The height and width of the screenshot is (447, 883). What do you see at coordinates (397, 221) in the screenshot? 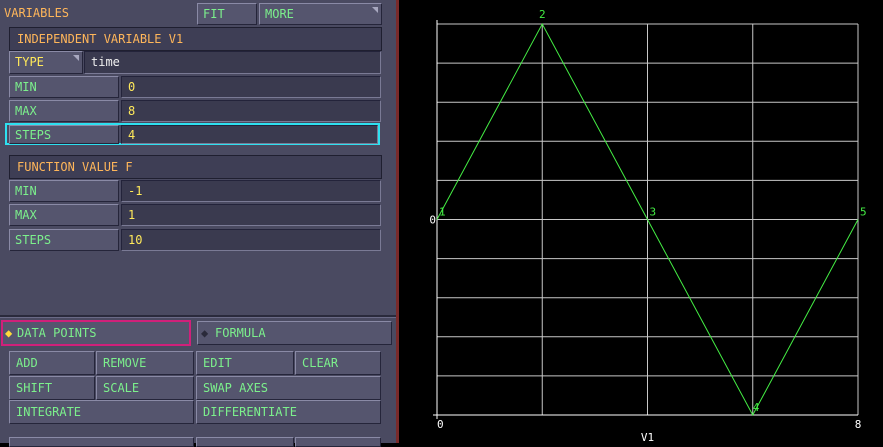
I see `panel-edge` at bounding box center [397, 221].